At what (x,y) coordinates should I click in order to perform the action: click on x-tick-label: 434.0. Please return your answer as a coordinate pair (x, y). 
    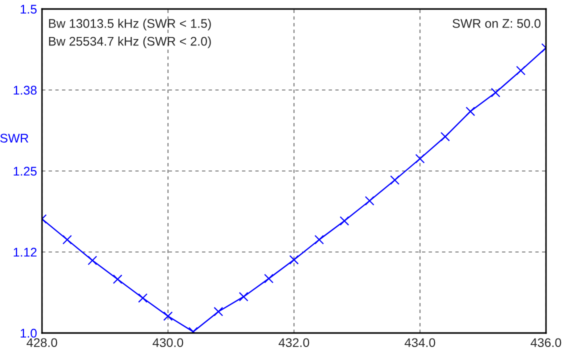
    Looking at the image, I should click on (420, 343).